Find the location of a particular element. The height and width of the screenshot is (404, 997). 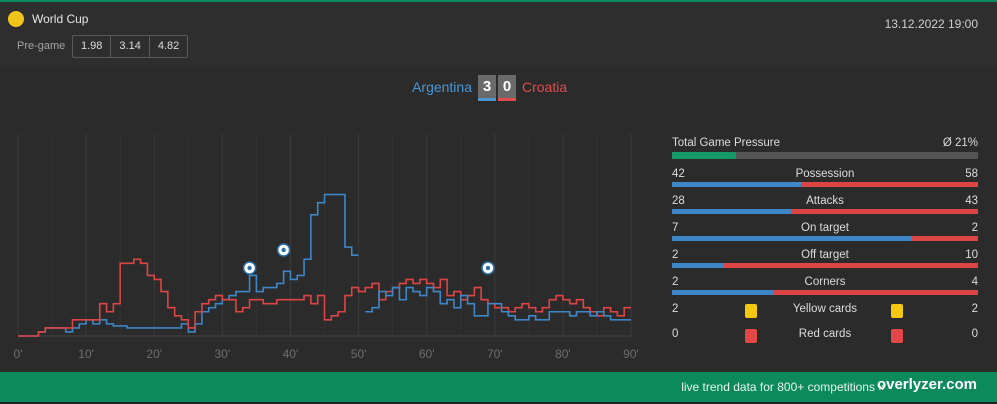

competition-name: World Cup is located at coordinates (60, 19).